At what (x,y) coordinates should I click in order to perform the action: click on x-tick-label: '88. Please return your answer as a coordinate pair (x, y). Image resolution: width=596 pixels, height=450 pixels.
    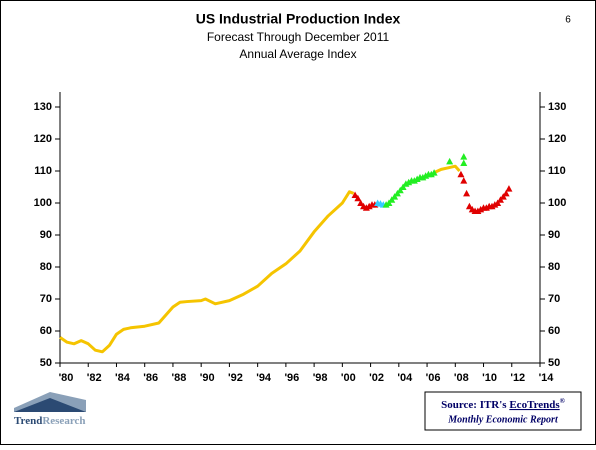
    Looking at the image, I should click on (179, 378).